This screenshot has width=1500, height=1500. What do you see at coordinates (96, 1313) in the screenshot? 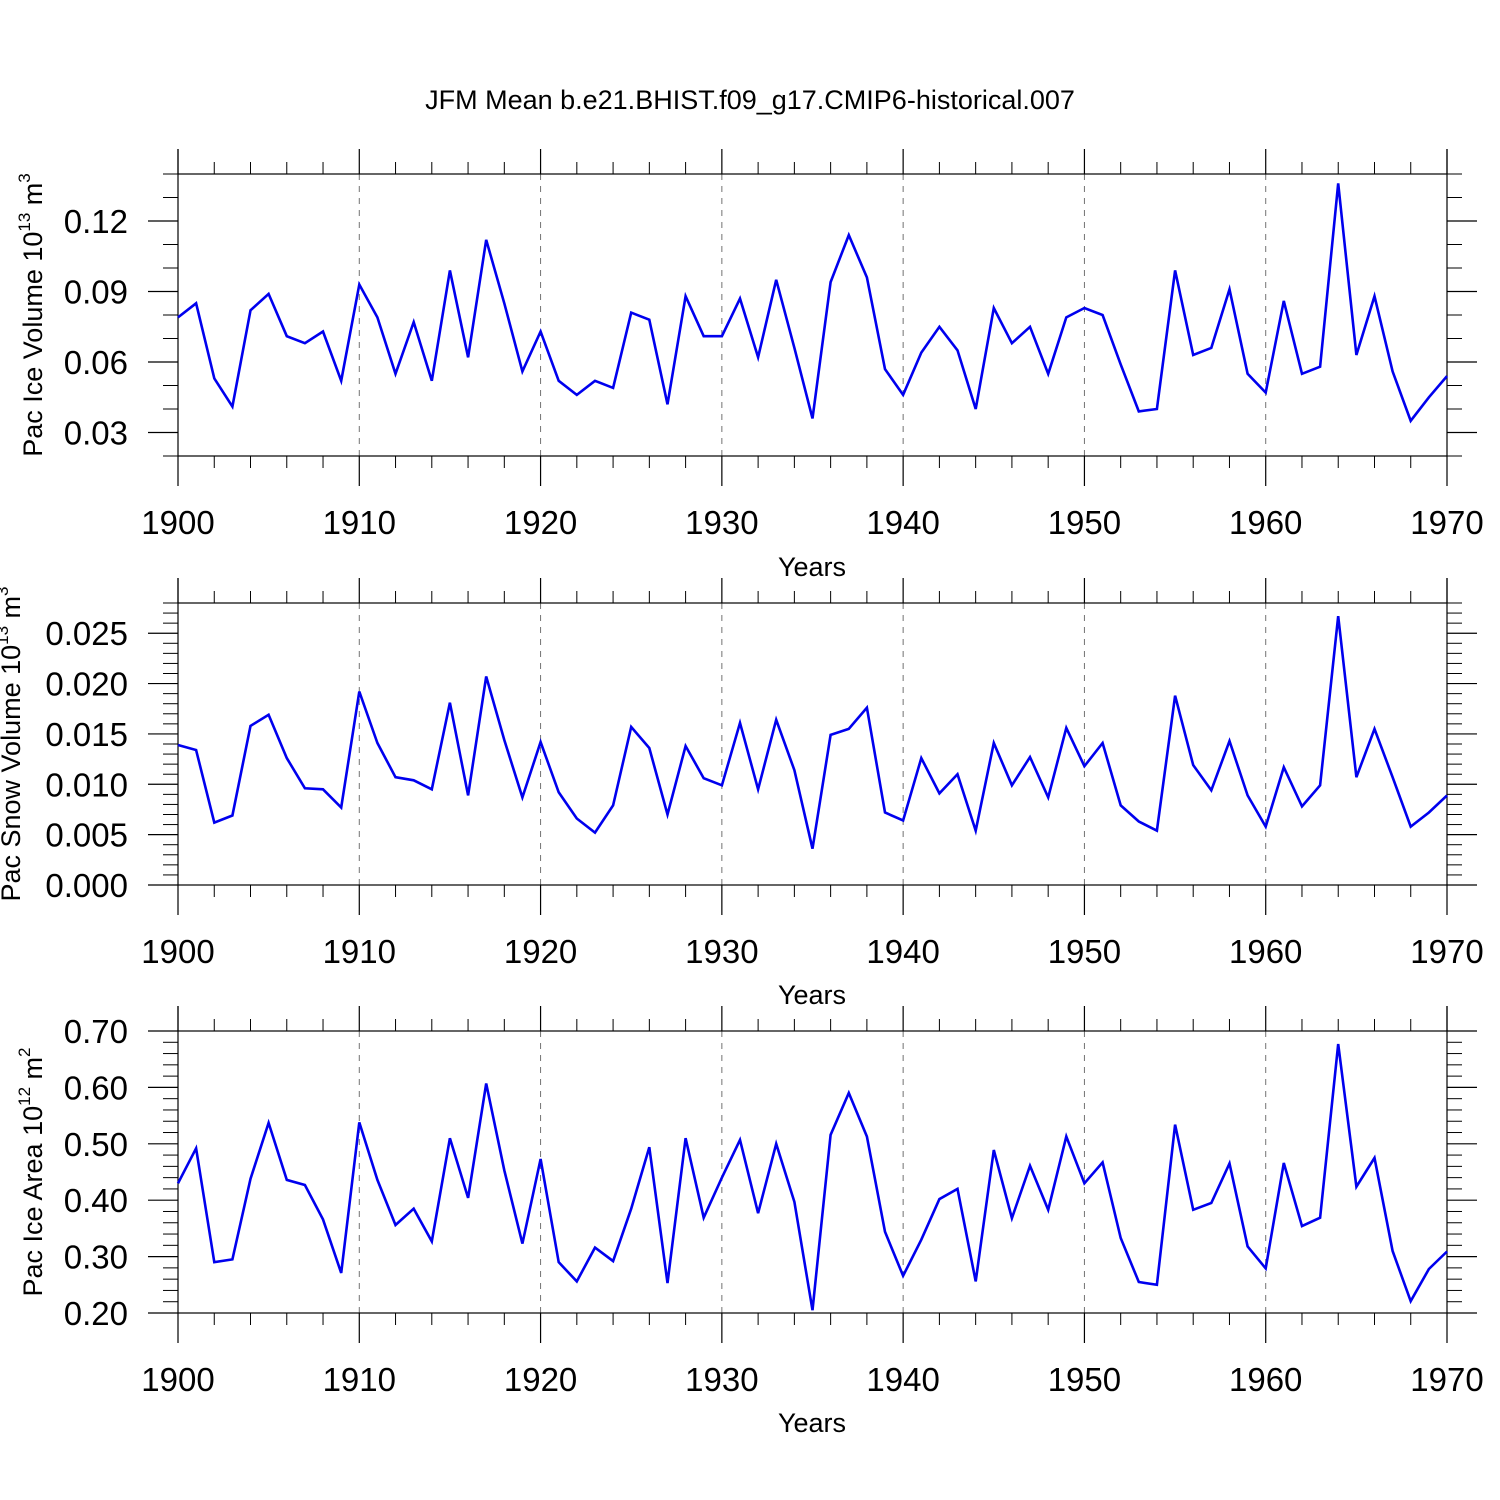
I see `y-tick-label: 0.20` at bounding box center [96, 1313].